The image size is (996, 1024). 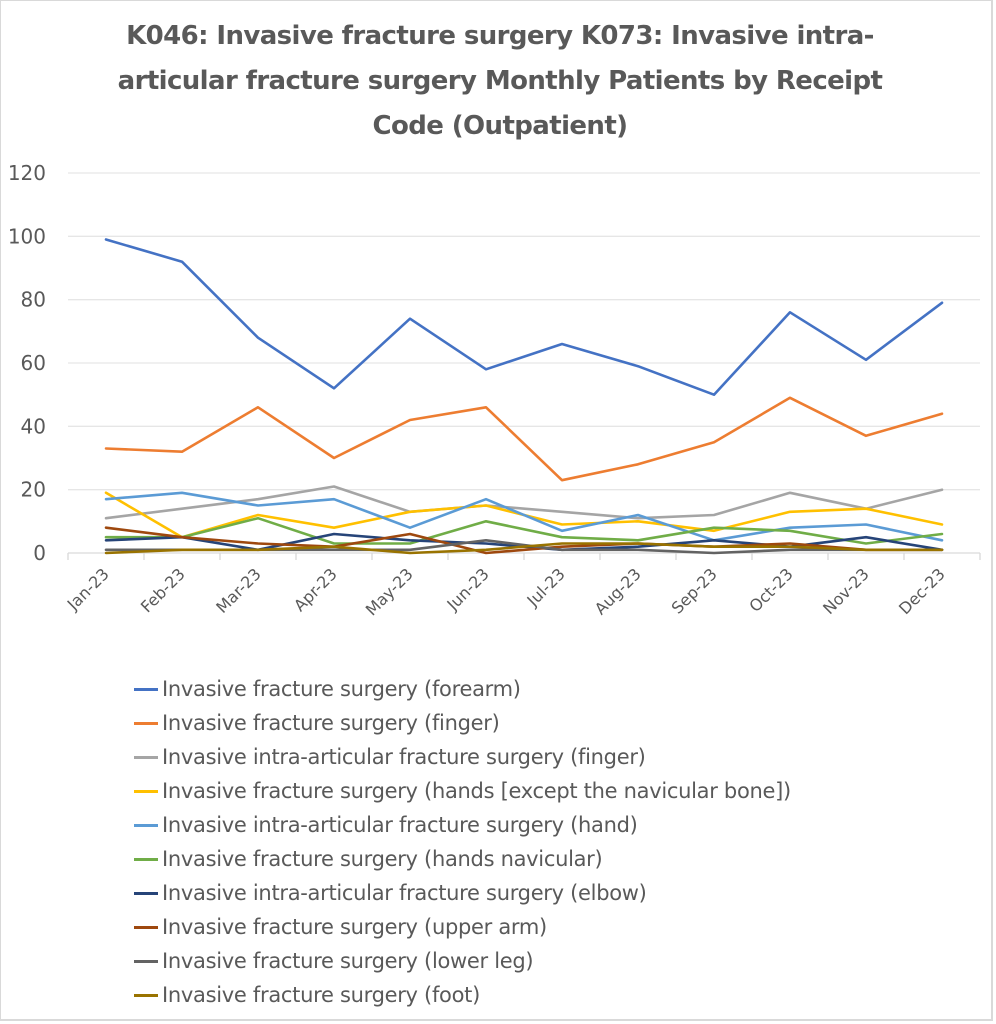 What do you see at coordinates (33, 426) in the screenshot?
I see `y-tick-label: 40` at bounding box center [33, 426].